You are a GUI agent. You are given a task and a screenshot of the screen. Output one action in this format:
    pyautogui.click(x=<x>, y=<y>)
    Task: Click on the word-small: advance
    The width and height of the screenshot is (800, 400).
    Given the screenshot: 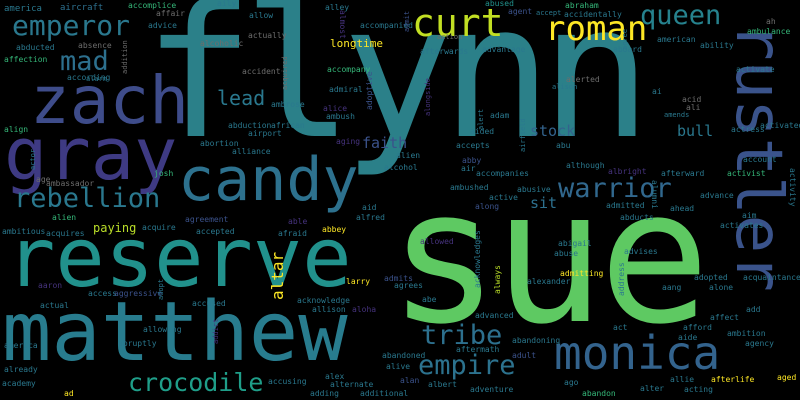 What is the action you would take?
    pyautogui.click(x=717, y=195)
    